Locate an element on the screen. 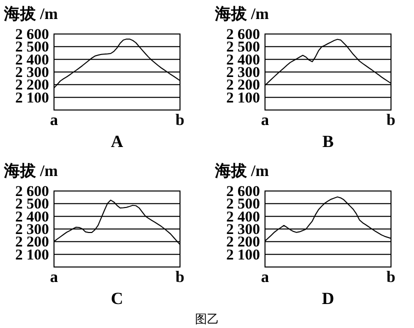  text: 图乙 is located at coordinates (207, 319).